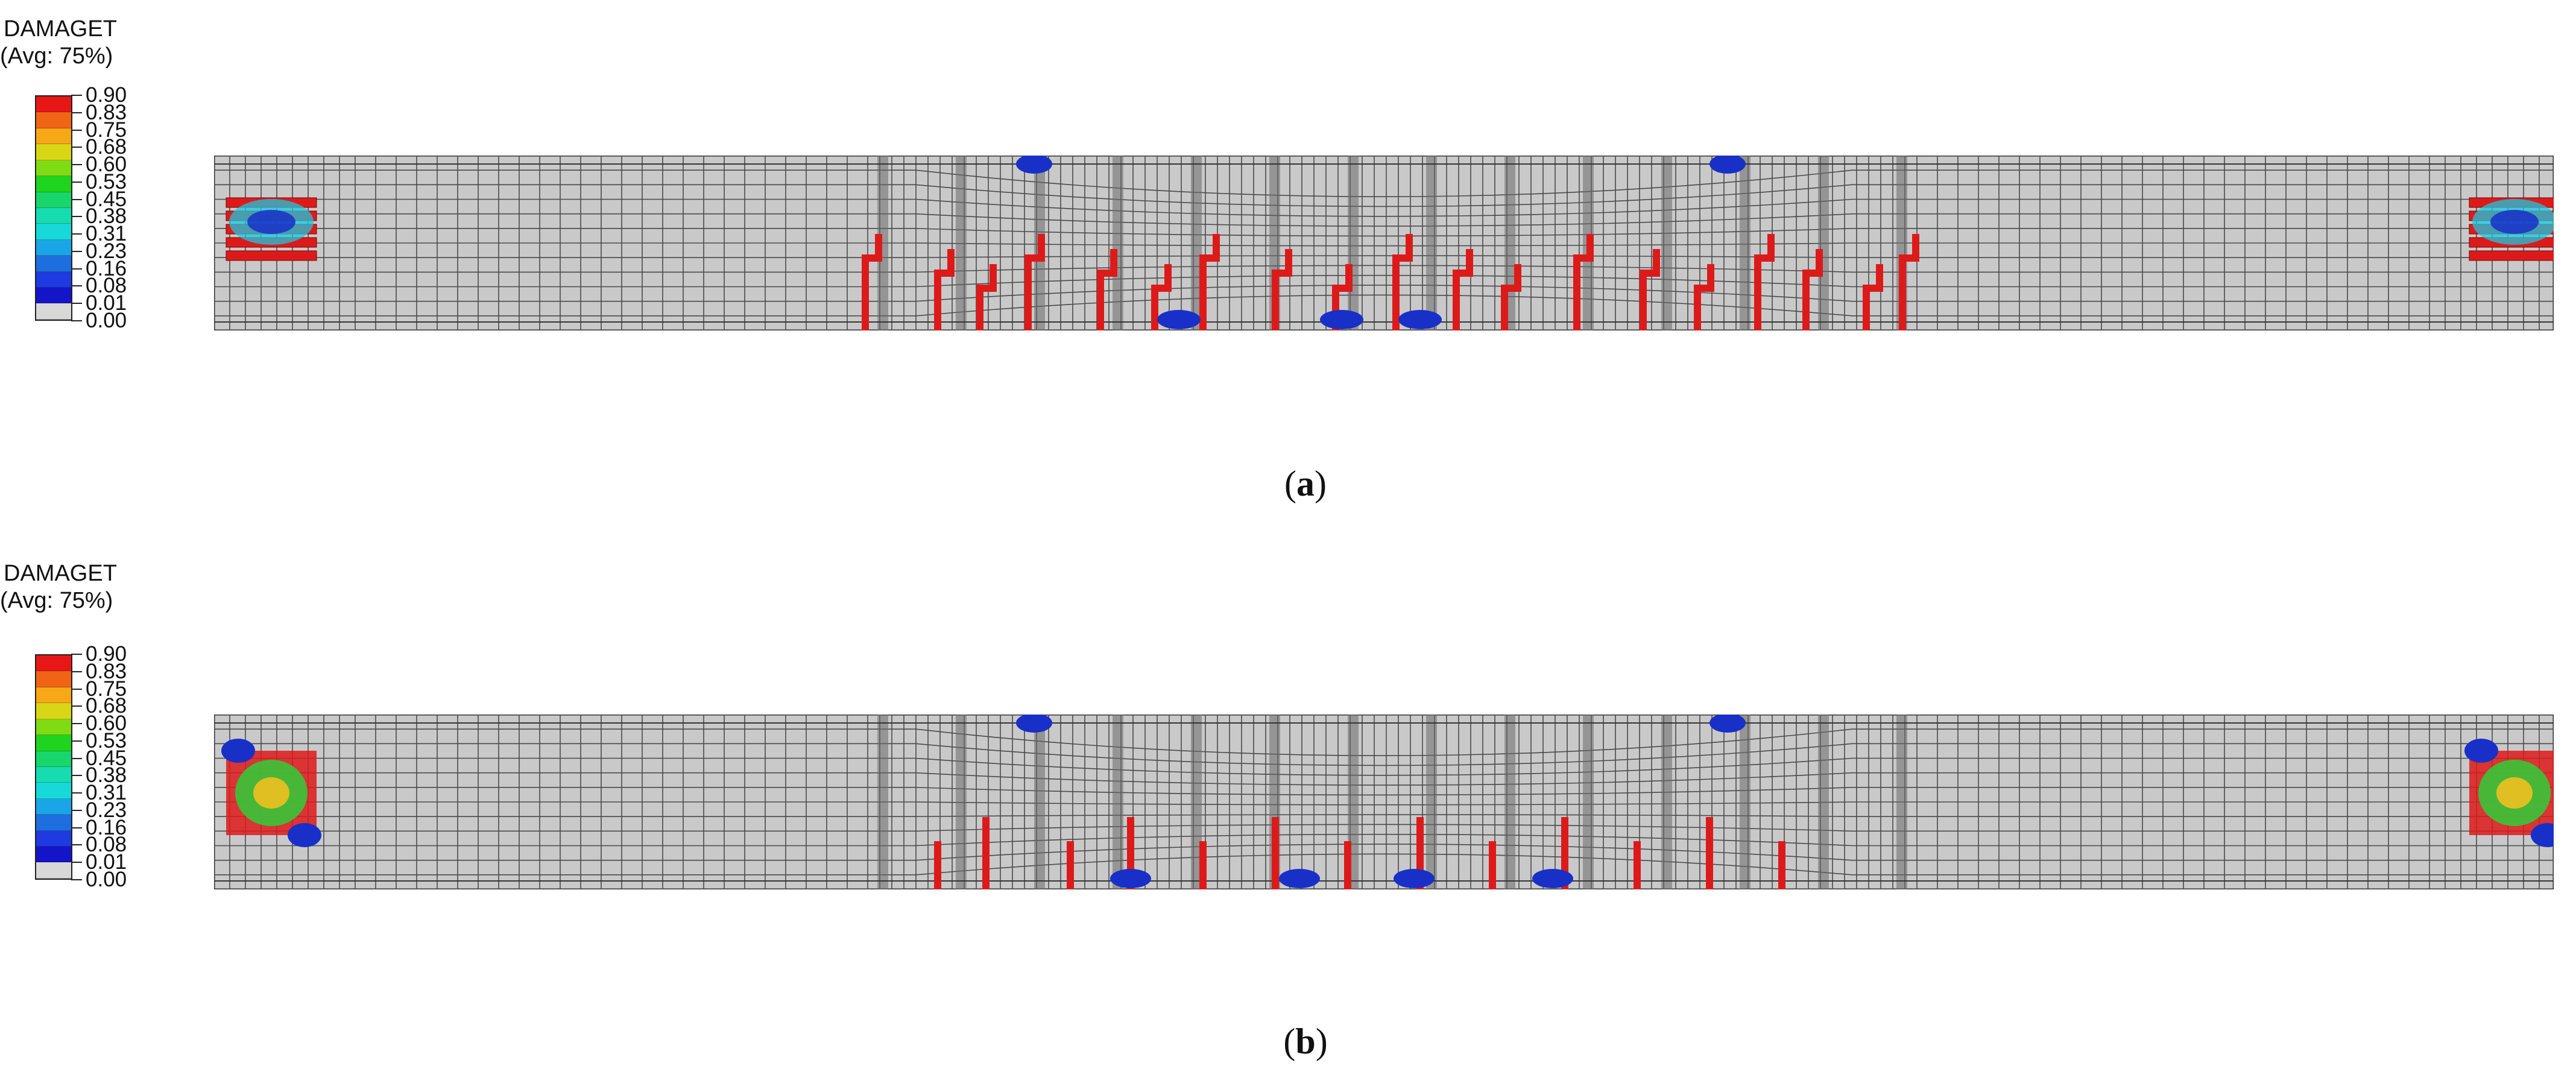  Describe the element at coordinates (56, 56) in the screenshot. I see `legend-subtitle: (Avg: 75%)` at that location.